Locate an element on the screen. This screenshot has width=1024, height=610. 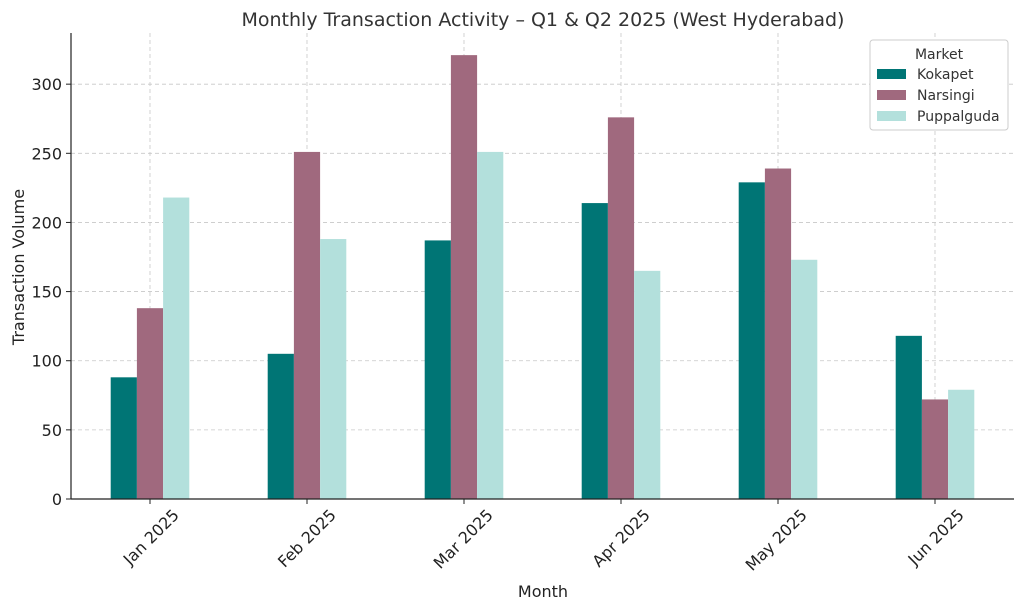
legend: Market Kokapet Narsingi Puppalguda is located at coordinates (939, 85).